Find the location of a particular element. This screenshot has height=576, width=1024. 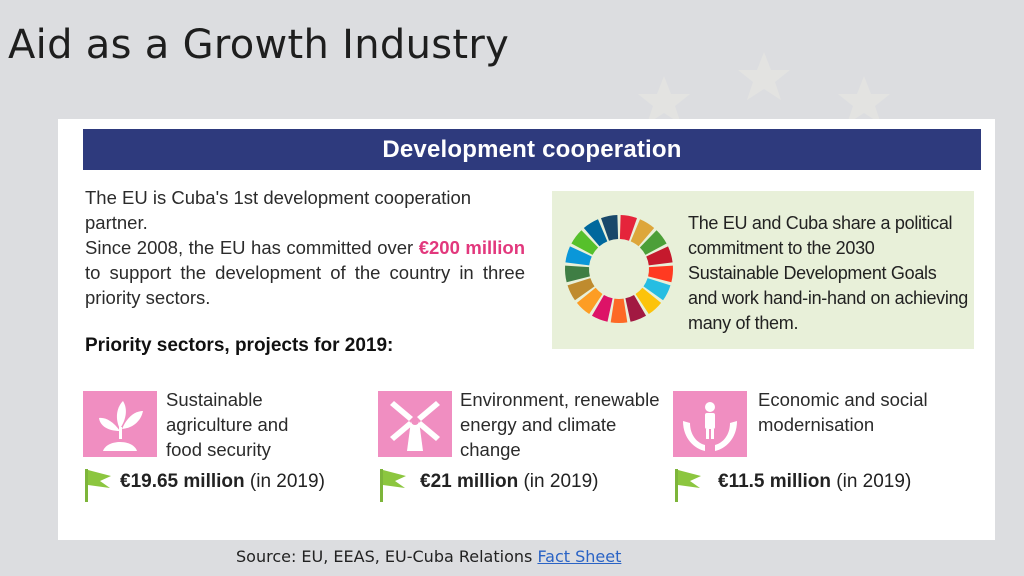

slide-title: Aid as a Growth Industry is located at coordinates (259, 45).